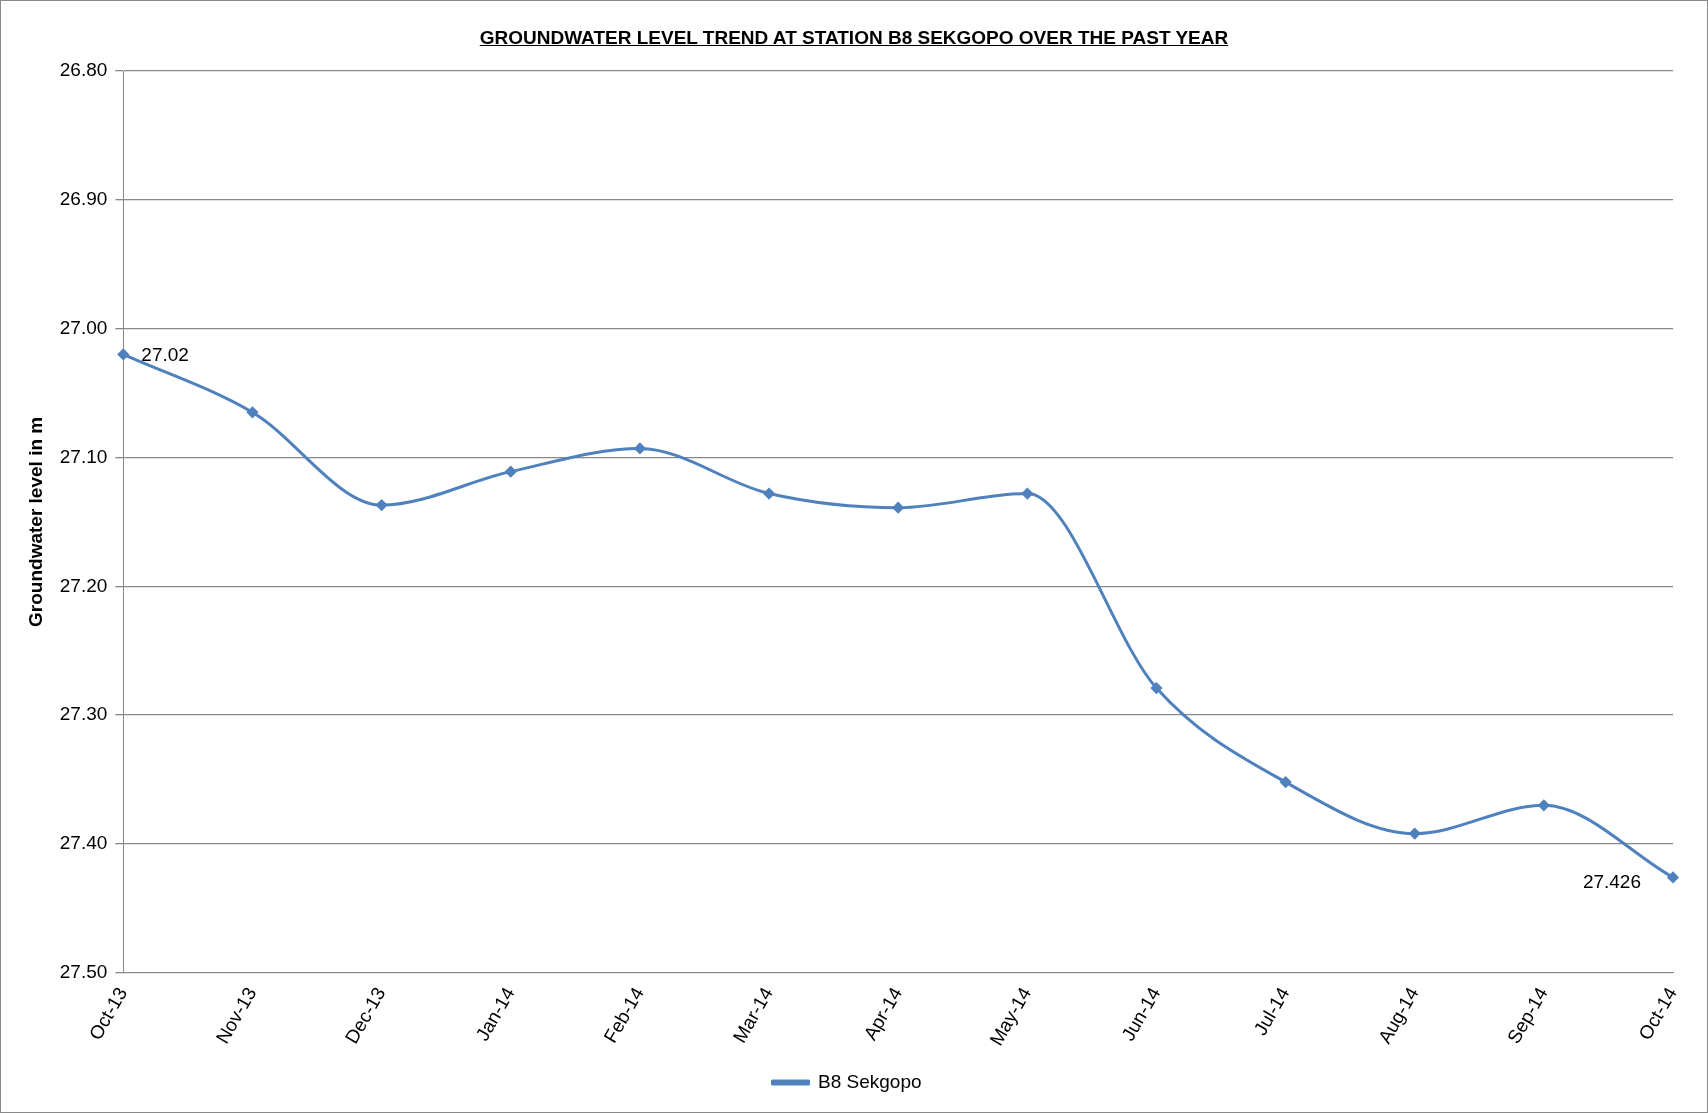  Describe the element at coordinates (854, 38) in the screenshot. I see `chart-title: GROUNDWATER LEVEL TREND AT STATION B8 SEKGOPO OVER THE PAST YEAR` at that location.